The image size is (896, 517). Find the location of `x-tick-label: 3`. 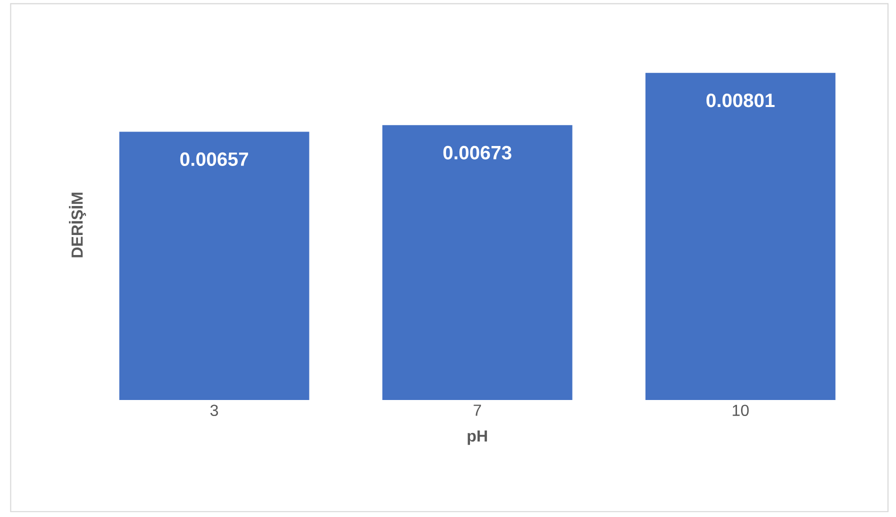

x-tick-label: 3 is located at coordinates (214, 410).